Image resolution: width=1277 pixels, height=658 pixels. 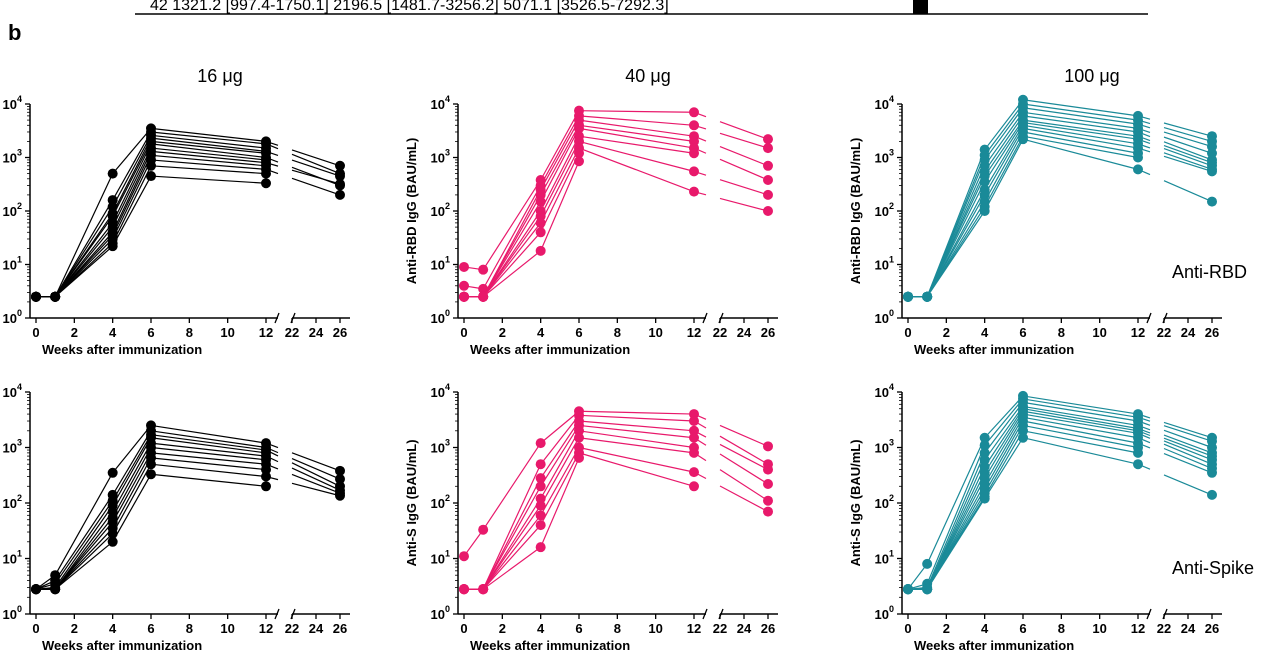 I want to click on x-tick-label: 24, so click(x=1188, y=332).